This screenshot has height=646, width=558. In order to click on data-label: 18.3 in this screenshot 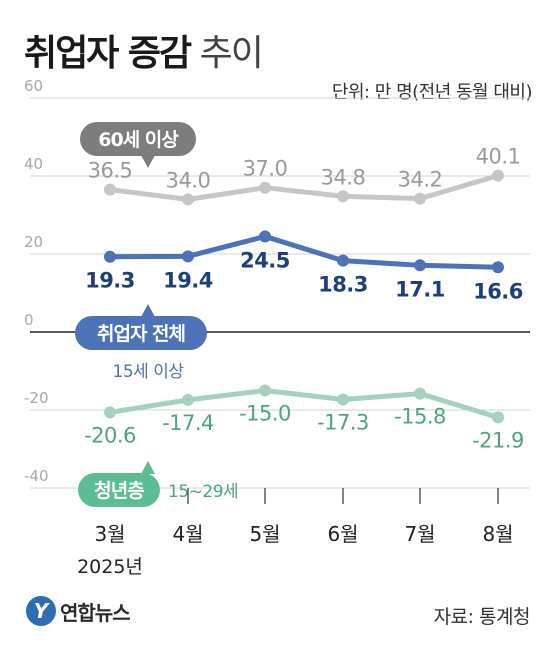, I will do `click(343, 285)`.